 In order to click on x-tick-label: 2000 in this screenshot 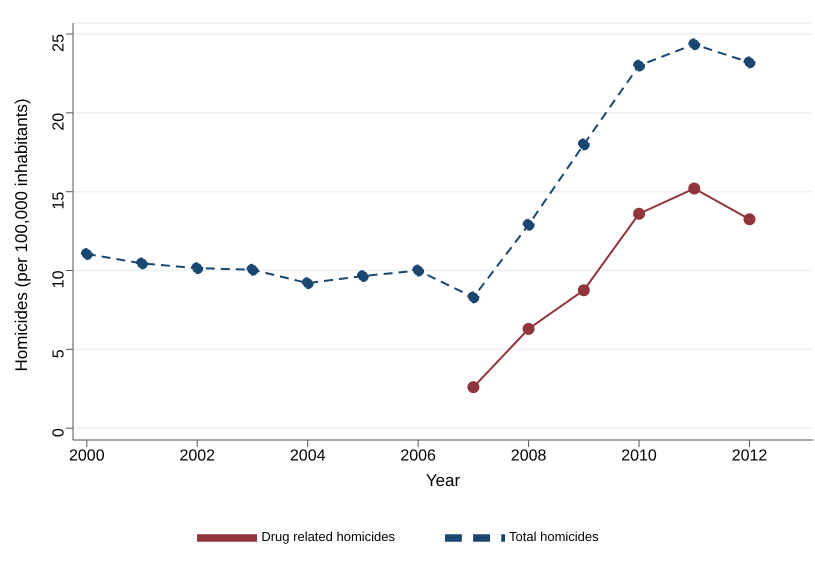, I will do `click(87, 455)`.